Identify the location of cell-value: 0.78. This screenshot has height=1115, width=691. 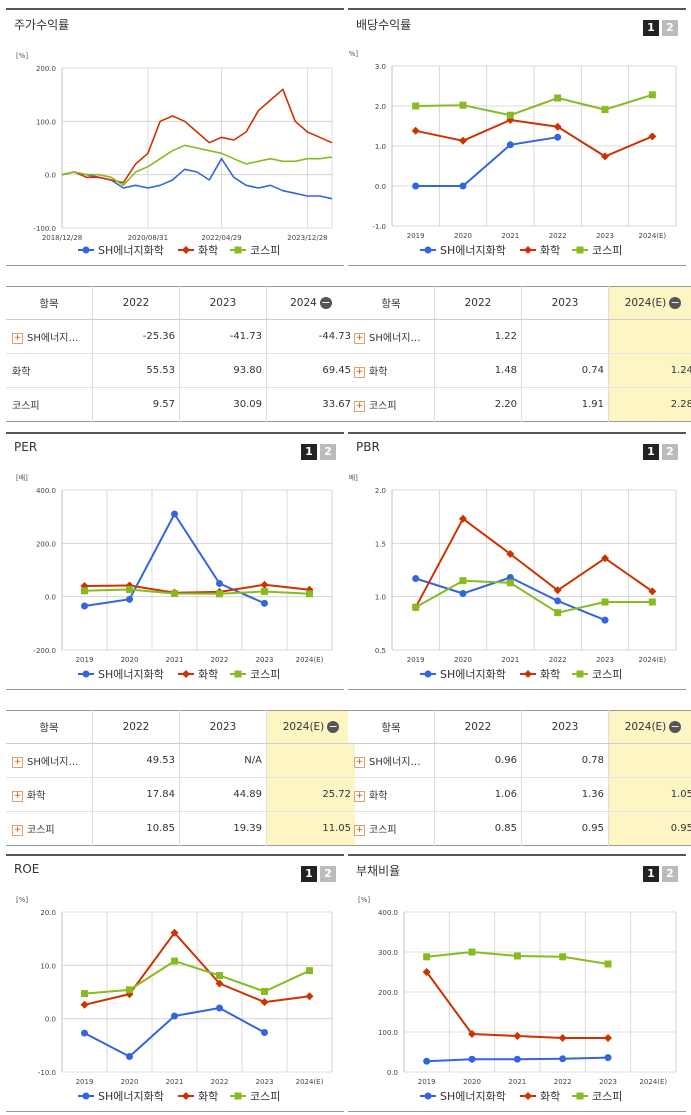
(592, 760).